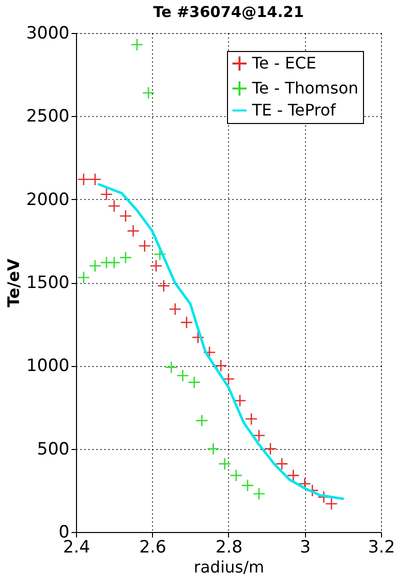 The width and height of the screenshot is (407, 580). I want to click on x-tick-label: 3.2, so click(382, 548).